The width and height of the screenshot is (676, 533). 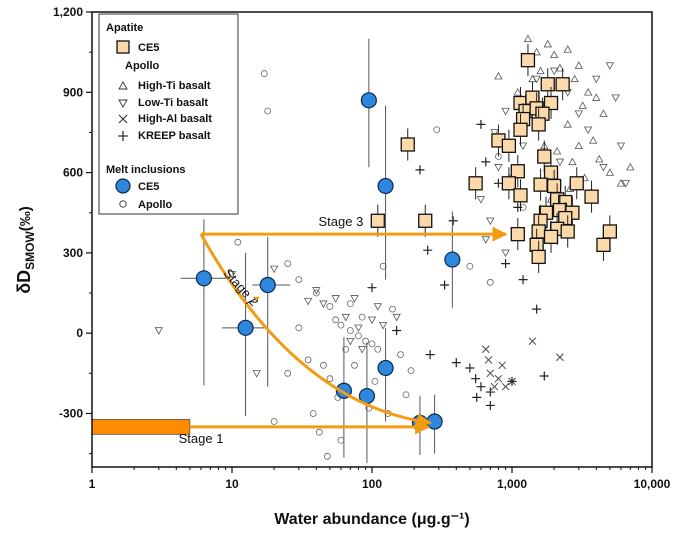 I want to click on stage-2-arrow, so click(x=316, y=331).